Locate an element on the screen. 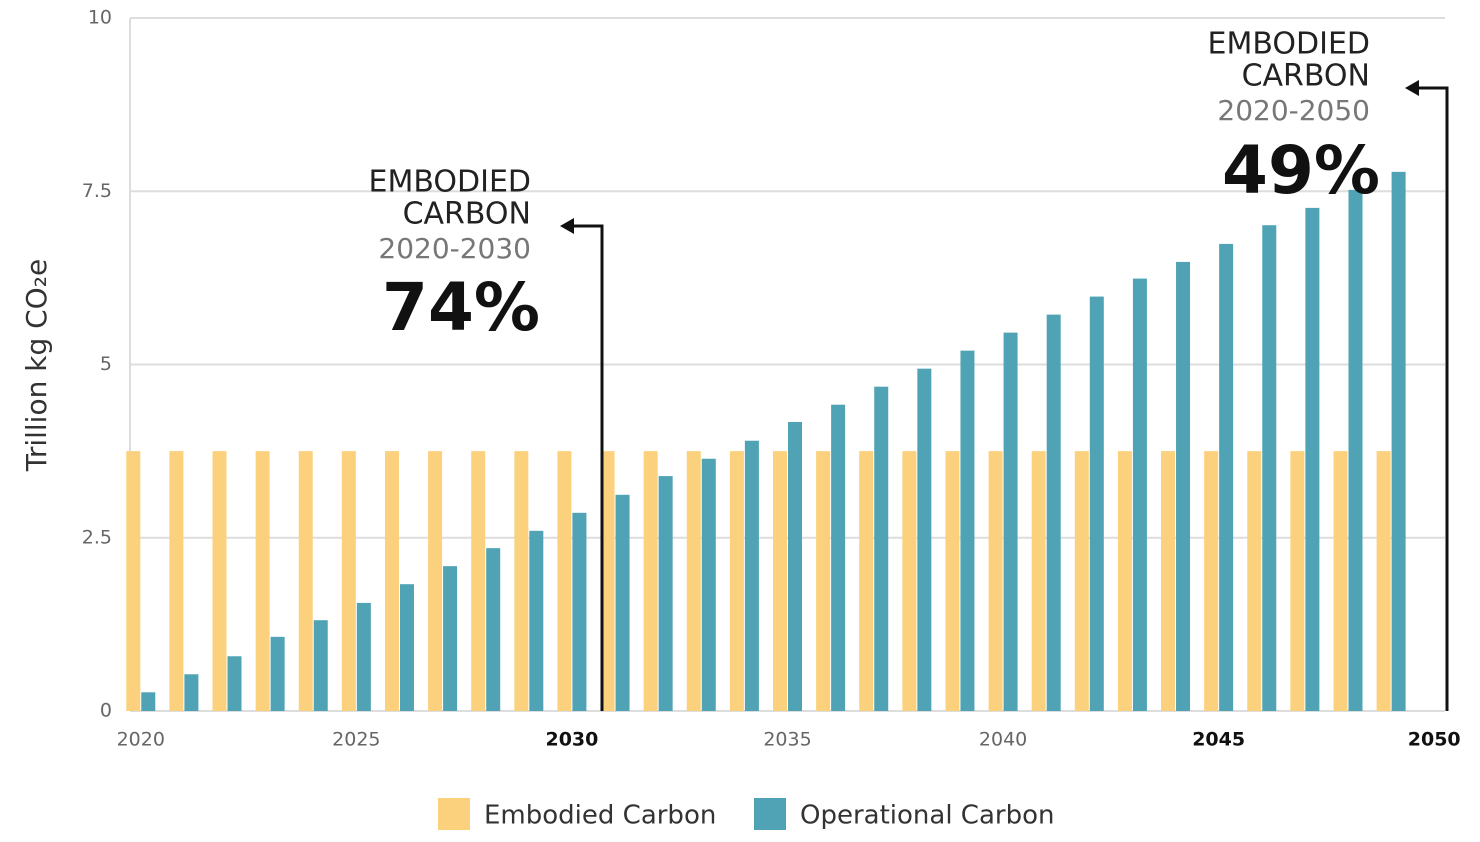 The image size is (1480, 842). annotation-period: 2020-2050 is located at coordinates (1293, 110).